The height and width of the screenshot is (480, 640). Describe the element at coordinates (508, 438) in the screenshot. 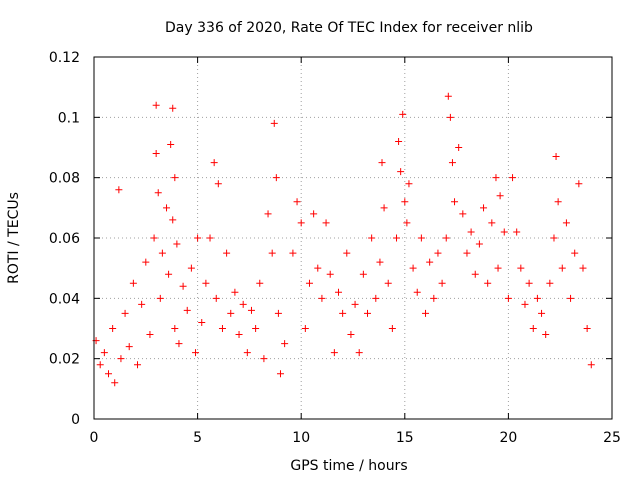

I see `x-tick-label: 20` at that location.